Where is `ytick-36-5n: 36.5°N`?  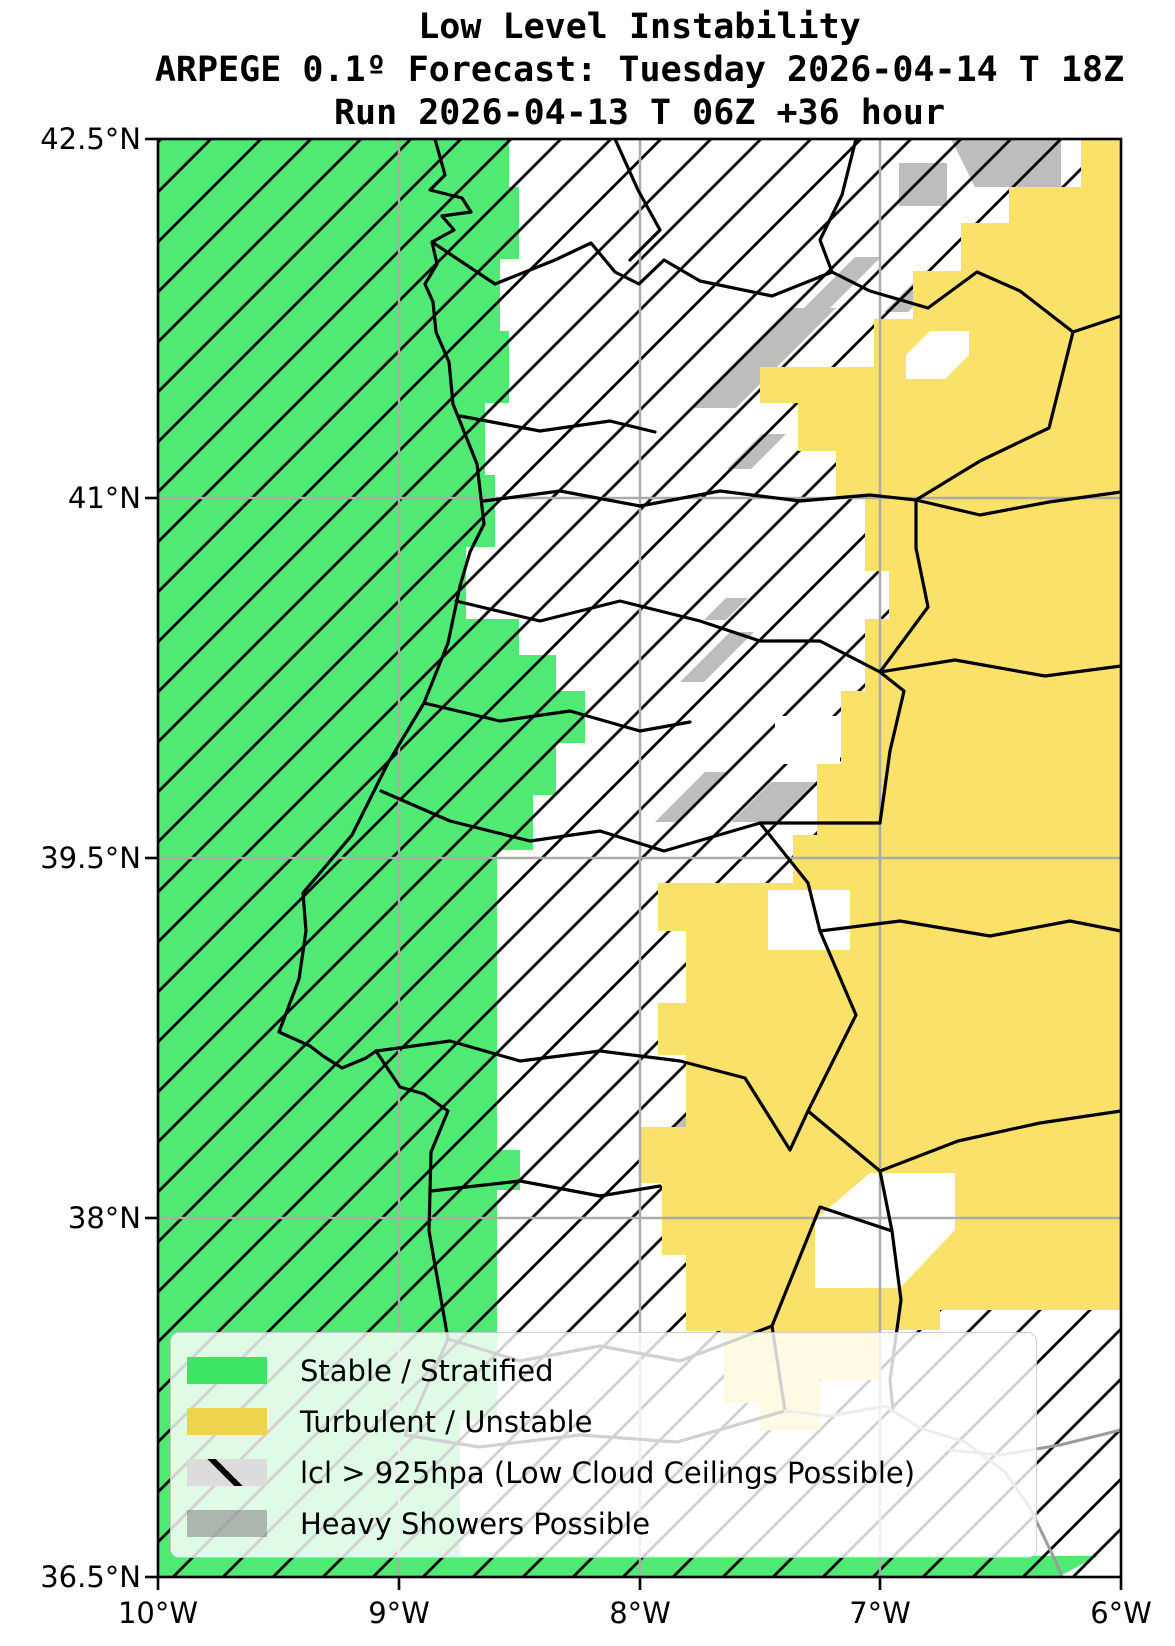 ytick-36-5n: 36.5°N is located at coordinates (90, 1577).